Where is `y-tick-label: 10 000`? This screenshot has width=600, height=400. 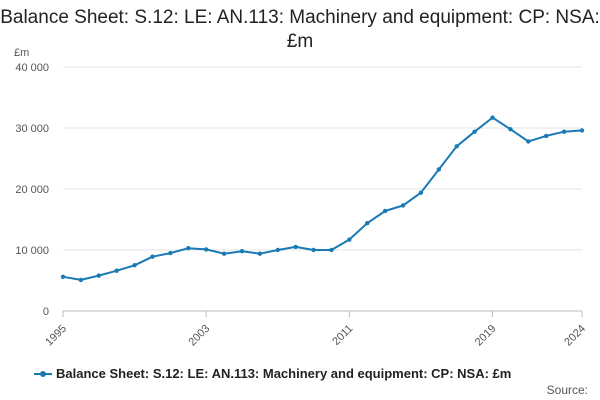 y-tick-label: 10 000 is located at coordinates (32, 251).